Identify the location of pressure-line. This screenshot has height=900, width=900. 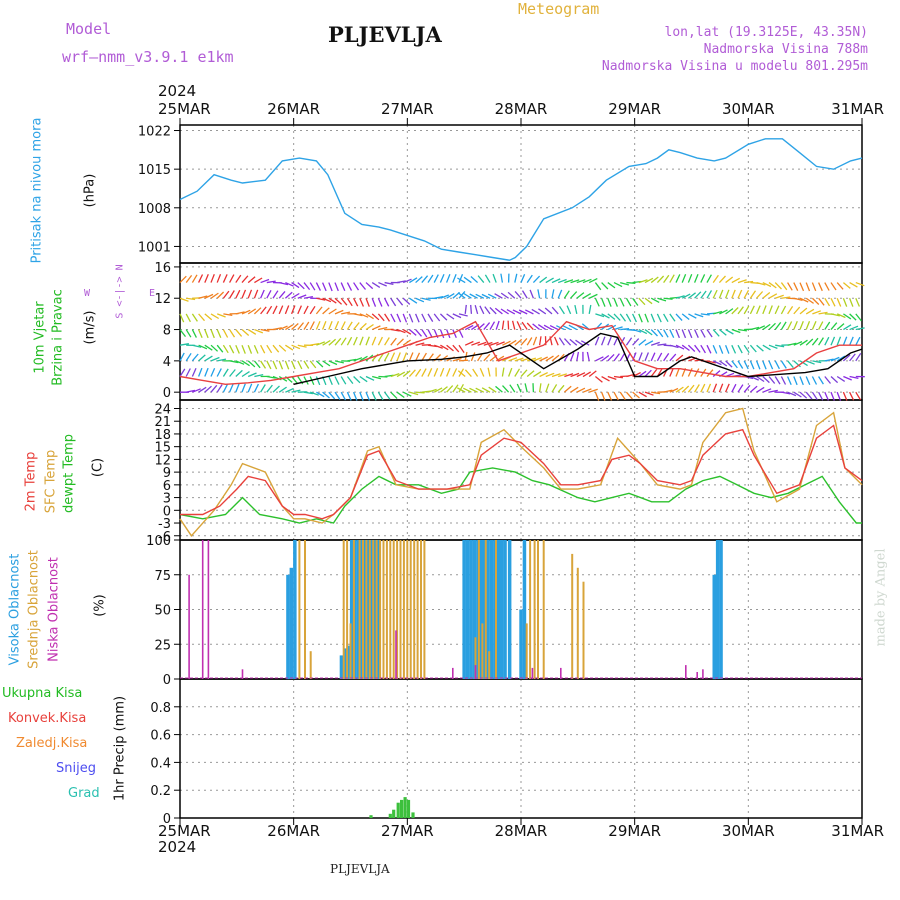
(521, 199).